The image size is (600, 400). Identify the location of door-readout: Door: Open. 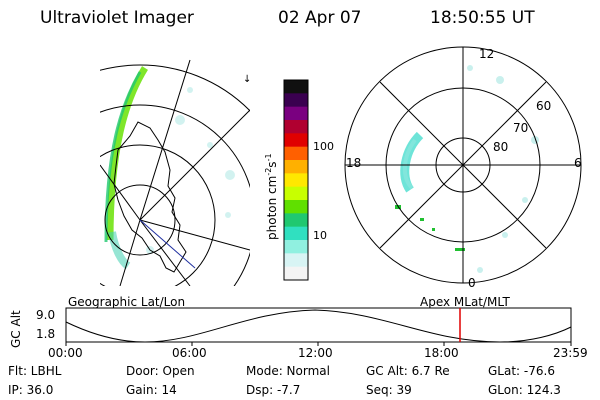
(160, 371).